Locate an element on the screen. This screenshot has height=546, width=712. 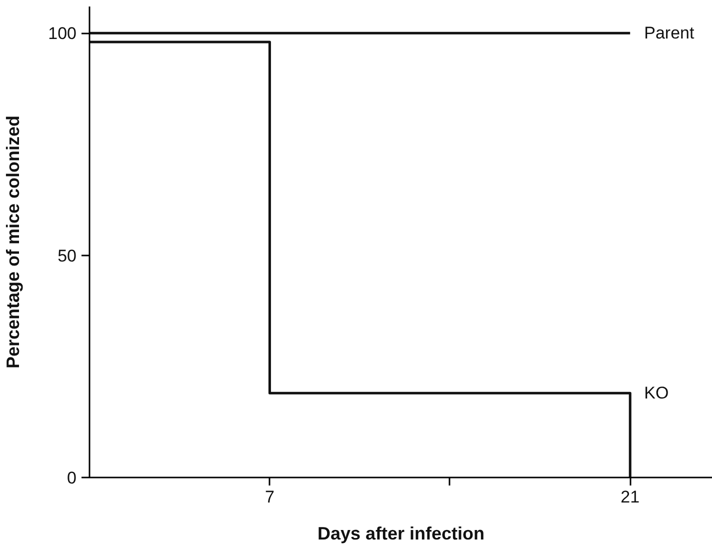
y-tick-label: 50 is located at coordinates (67, 256).